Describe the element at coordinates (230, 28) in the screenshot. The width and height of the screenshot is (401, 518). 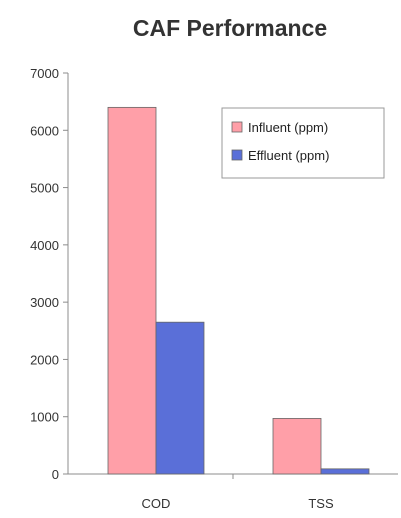
I see `chart-title: CAF Performance` at that location.